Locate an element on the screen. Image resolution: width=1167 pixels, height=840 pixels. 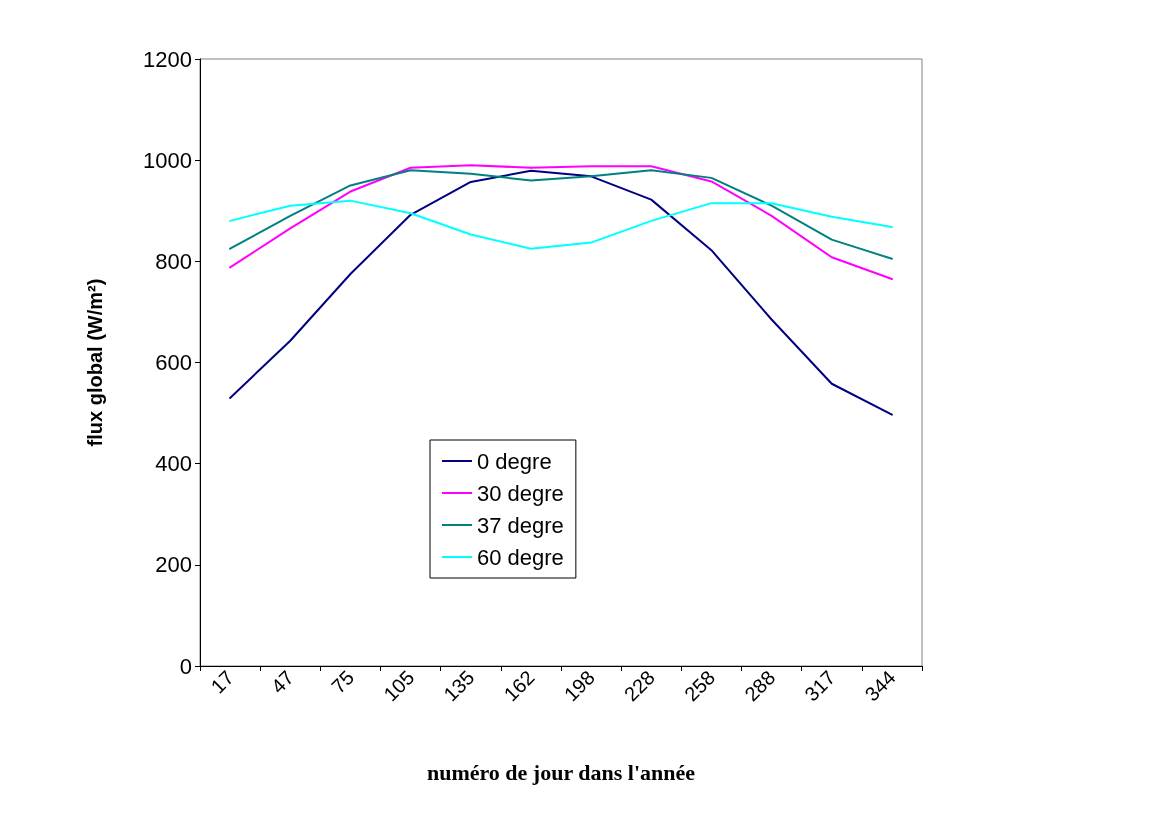
x-tick-label: 258 is located at coordinates (700, 686).